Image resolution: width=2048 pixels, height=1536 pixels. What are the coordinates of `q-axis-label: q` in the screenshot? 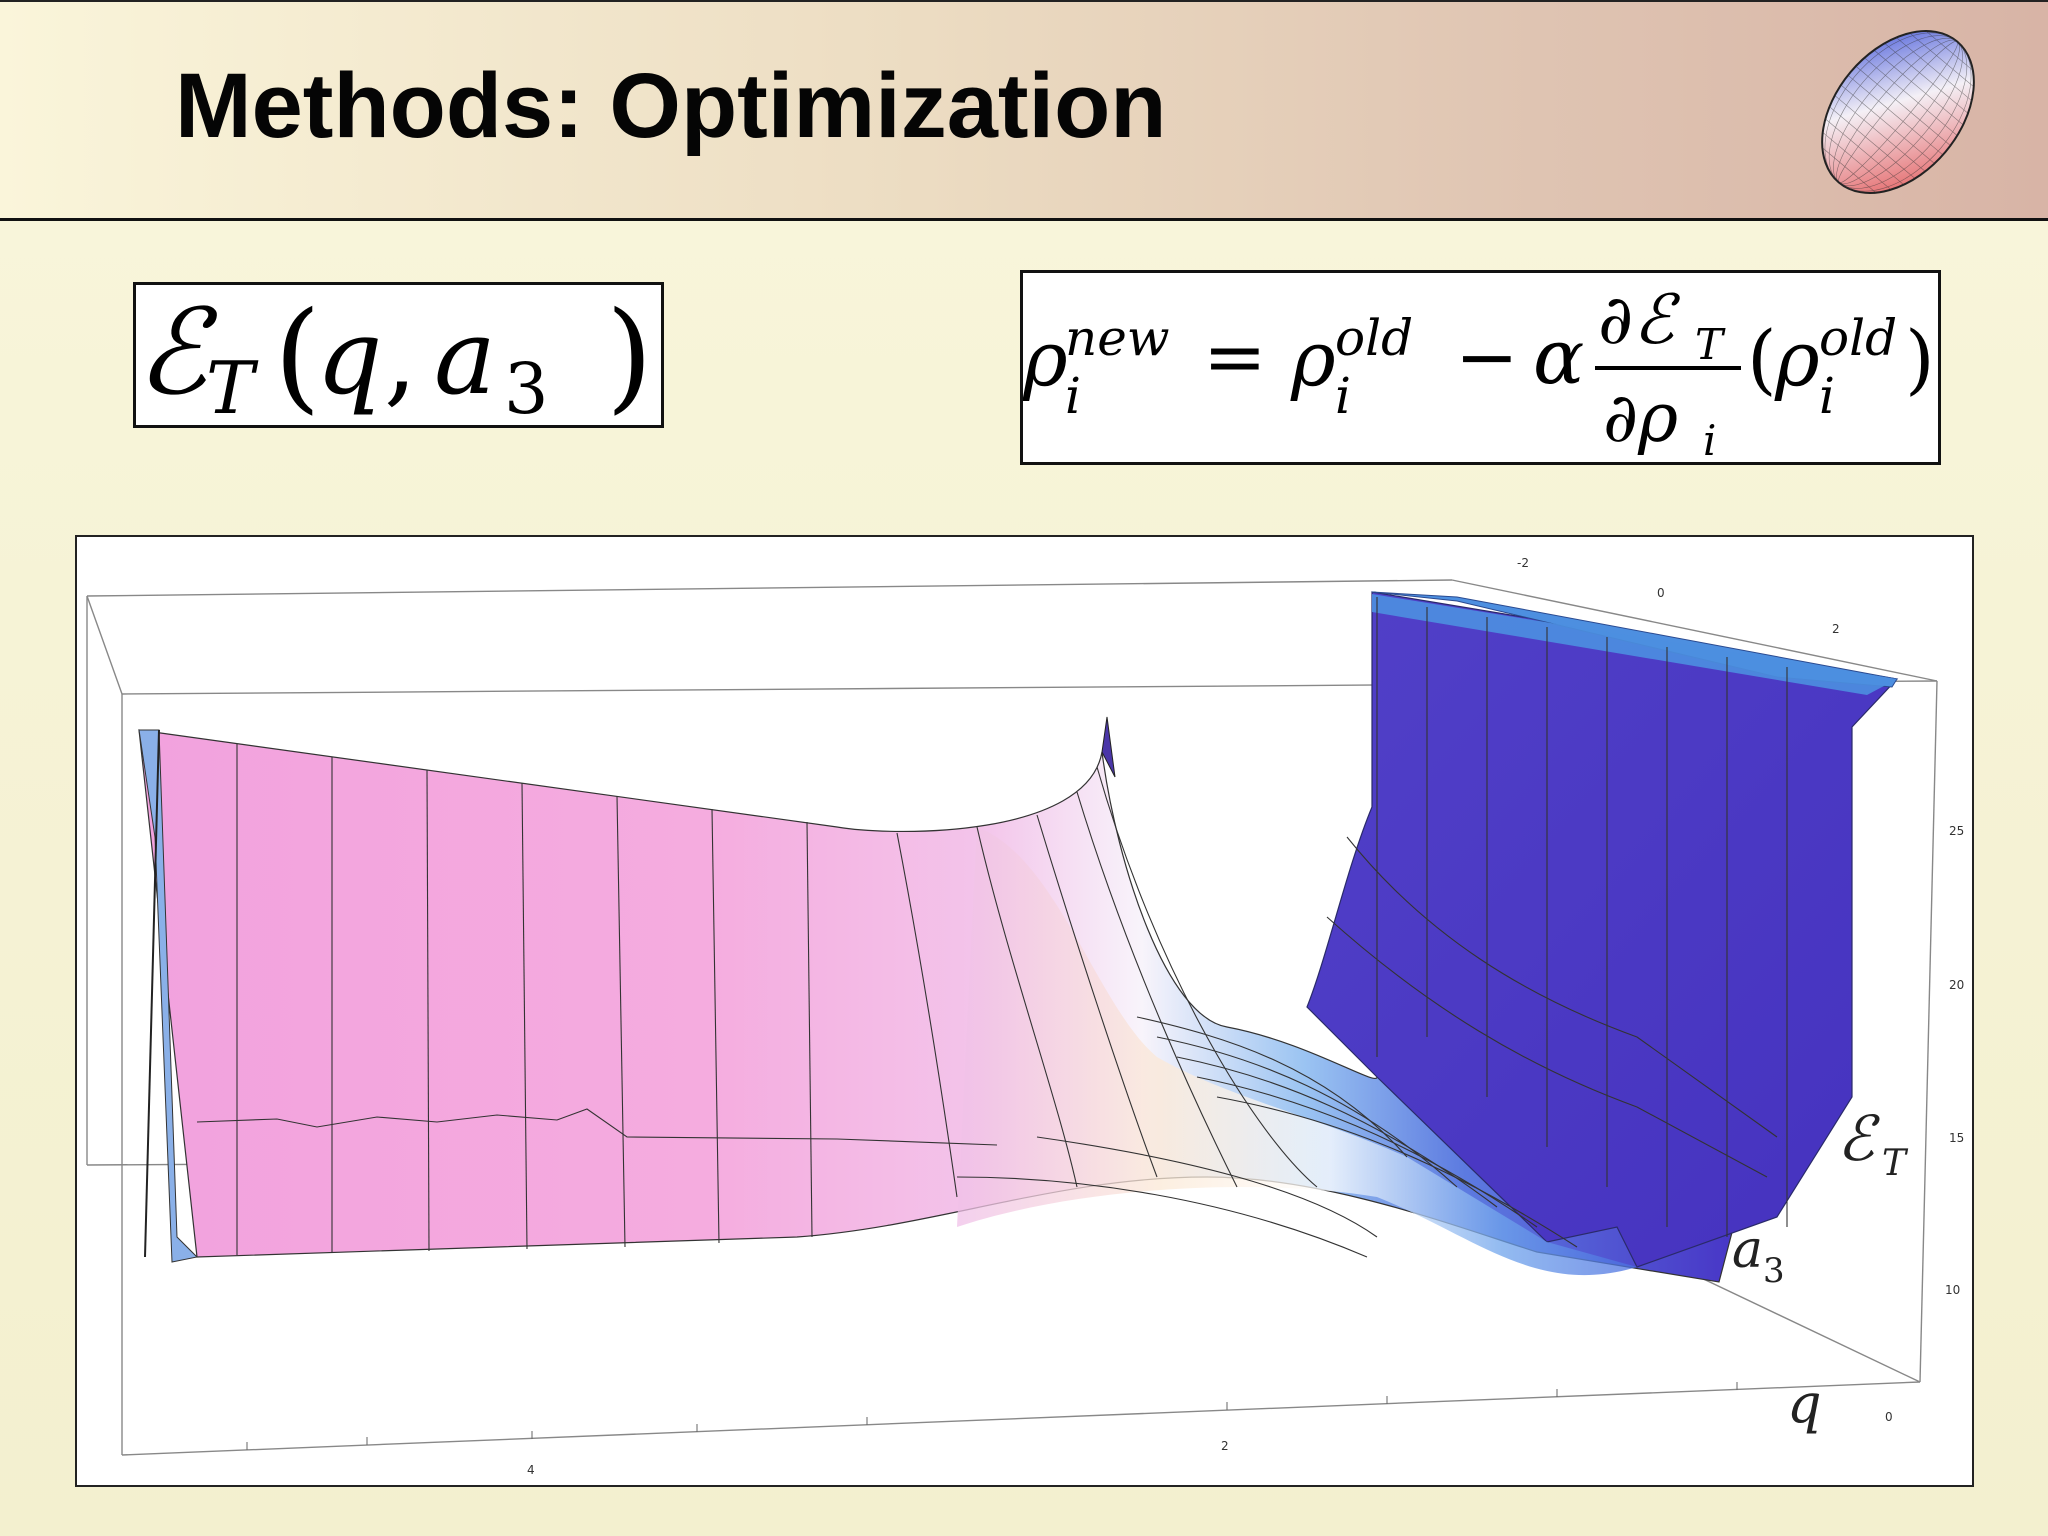 It's located at (1804, 1403).